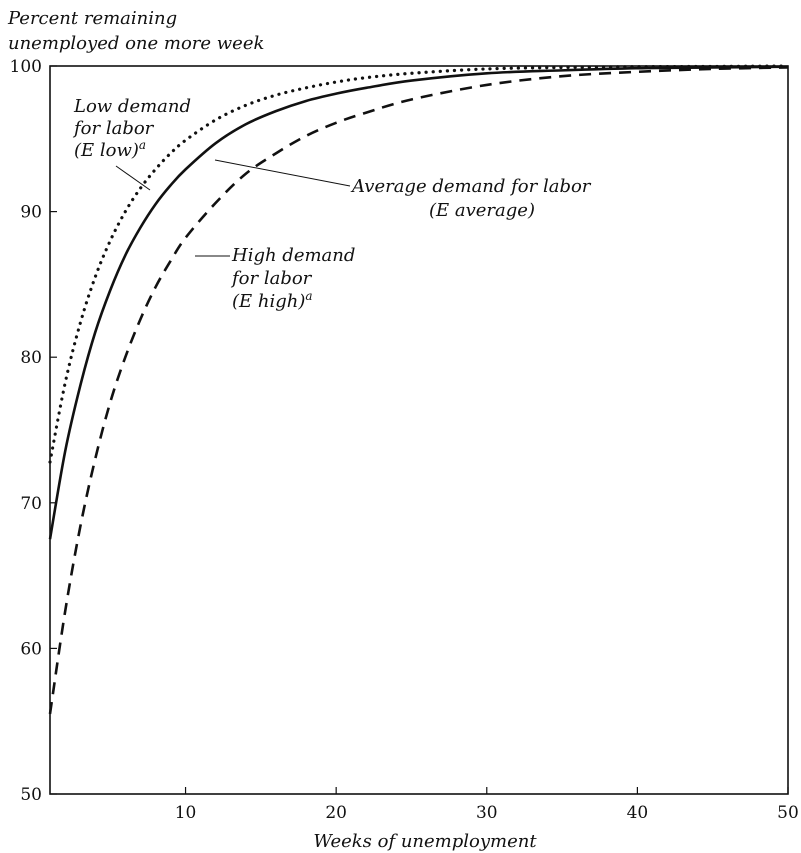 Image resolution: width=801 pixels, height=853 pixels. I want to click on y-tick-label: 100, so click(26, 67).